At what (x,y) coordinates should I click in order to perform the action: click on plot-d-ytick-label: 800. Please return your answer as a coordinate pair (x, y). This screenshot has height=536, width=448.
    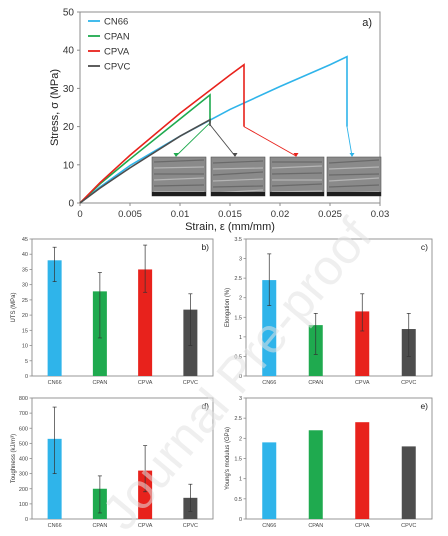
    Looking at the image, I should click on (23, 399).